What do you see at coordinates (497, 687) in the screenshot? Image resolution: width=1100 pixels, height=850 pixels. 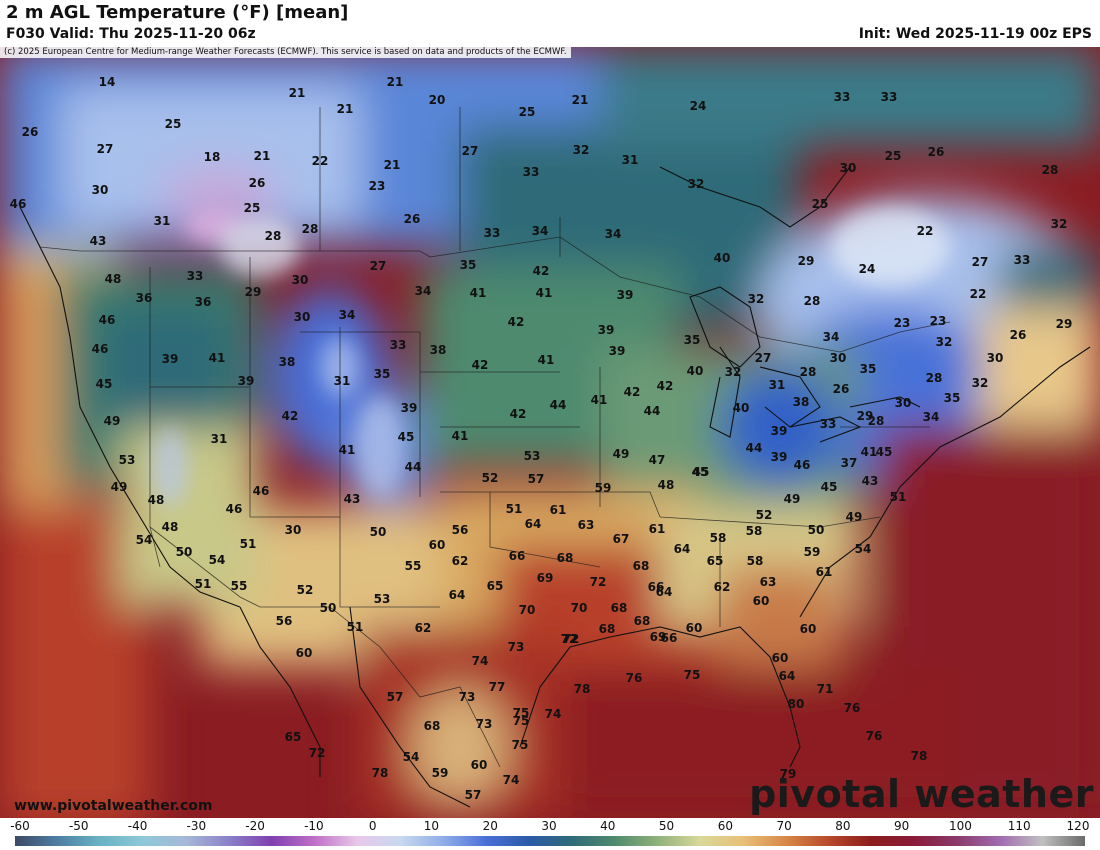 I see `temperature-label: 77` at bounding box center [497, 687].